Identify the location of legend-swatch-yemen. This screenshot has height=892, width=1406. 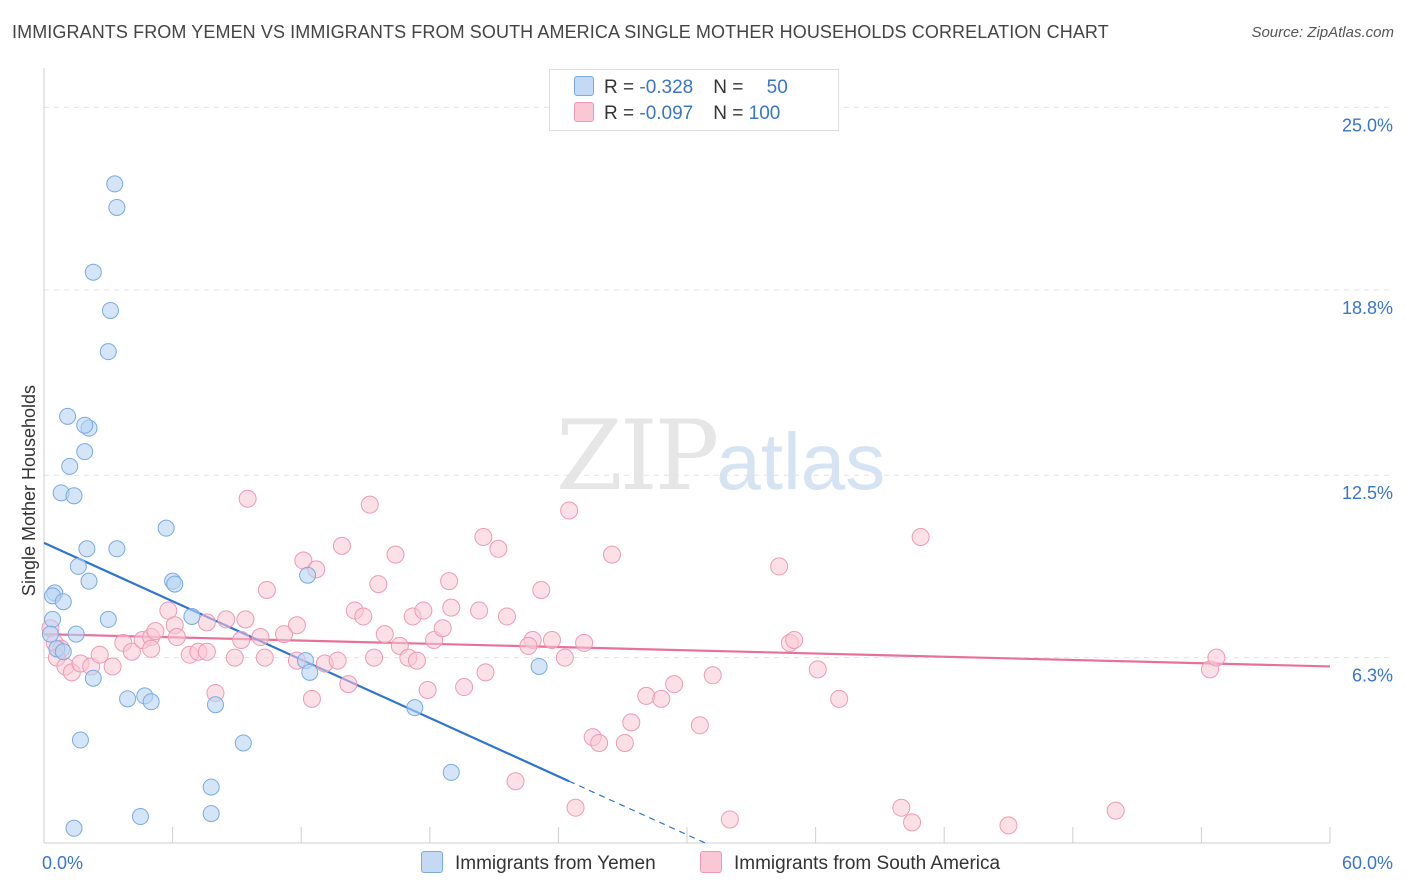
(584, 86).